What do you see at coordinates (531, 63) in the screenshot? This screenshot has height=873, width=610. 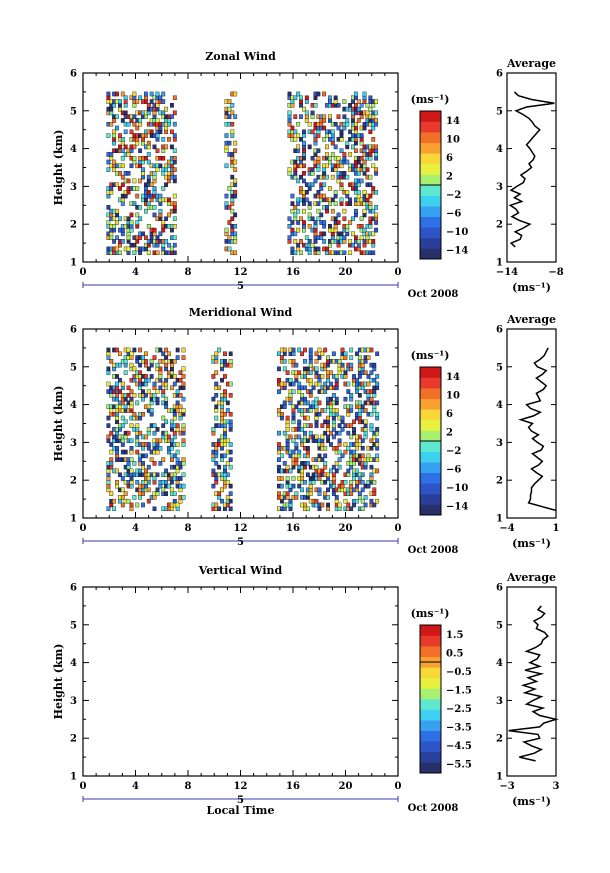 I see `average-title: Average` at bounding box center [531, 63].